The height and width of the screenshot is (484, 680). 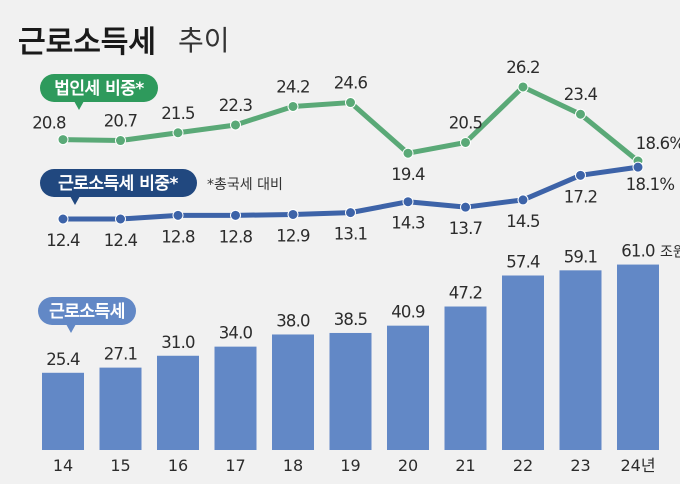 I want to click on x-tick-label: 19, so click(x=350, y=465).